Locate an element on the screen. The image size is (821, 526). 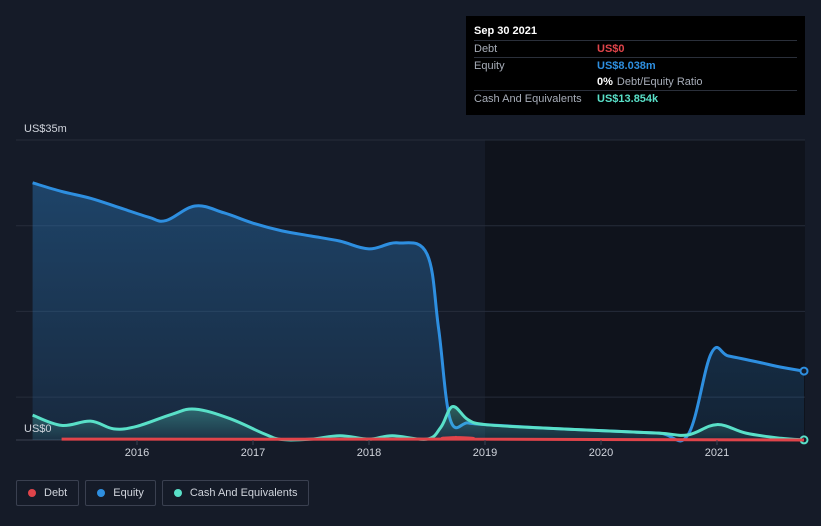
tooltip-debt-label: Debt is located at coordinates (486, 49).